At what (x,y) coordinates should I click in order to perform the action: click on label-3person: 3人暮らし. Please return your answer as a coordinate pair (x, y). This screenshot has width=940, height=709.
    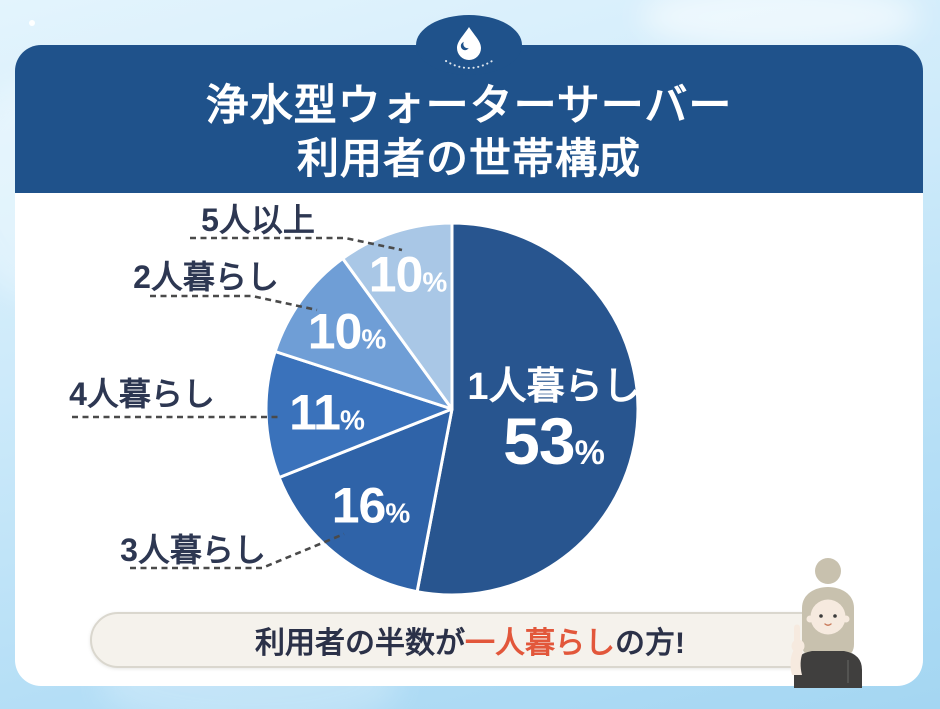
    Looking at the image, I should click on (193, 550).